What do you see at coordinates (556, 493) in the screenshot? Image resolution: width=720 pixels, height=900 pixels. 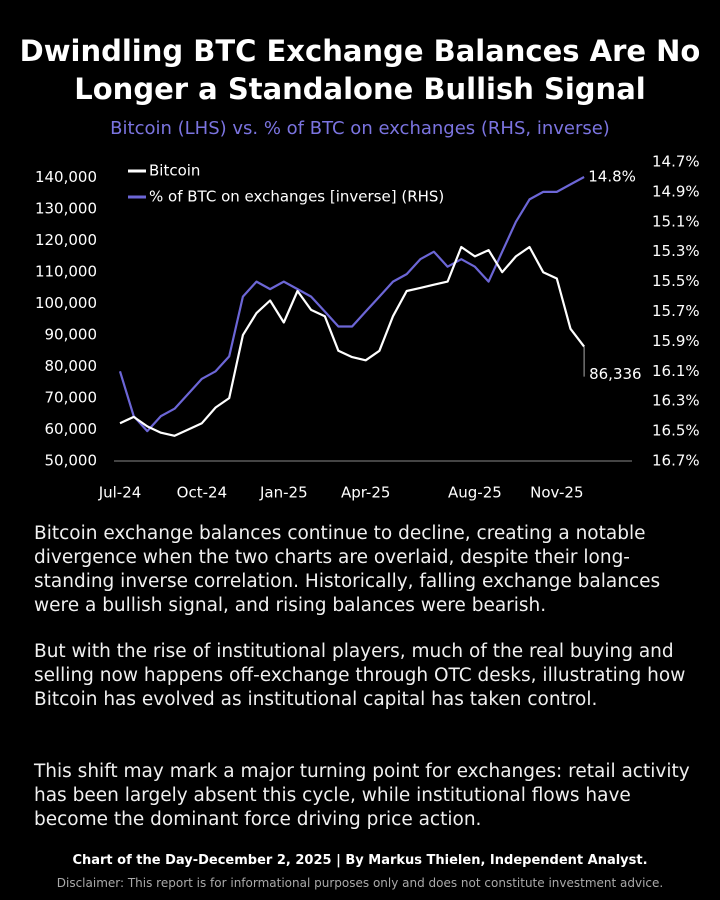 I see `x-tick-label: Nov-25` at bounding box center [556, 493].